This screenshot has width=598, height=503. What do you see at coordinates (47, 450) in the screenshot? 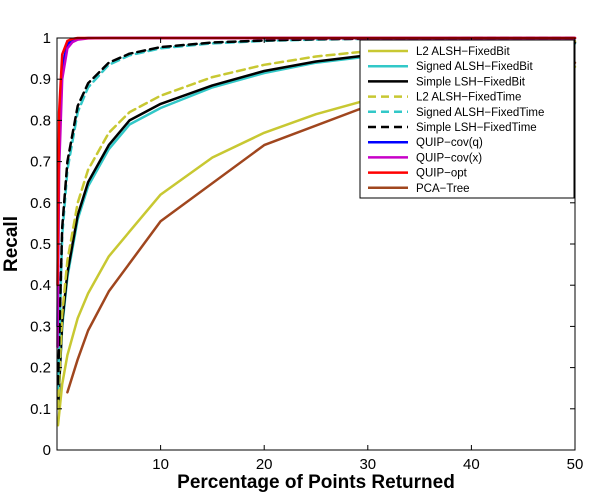
I see `y-tick-label: 0` at bounding box center [47, 450].